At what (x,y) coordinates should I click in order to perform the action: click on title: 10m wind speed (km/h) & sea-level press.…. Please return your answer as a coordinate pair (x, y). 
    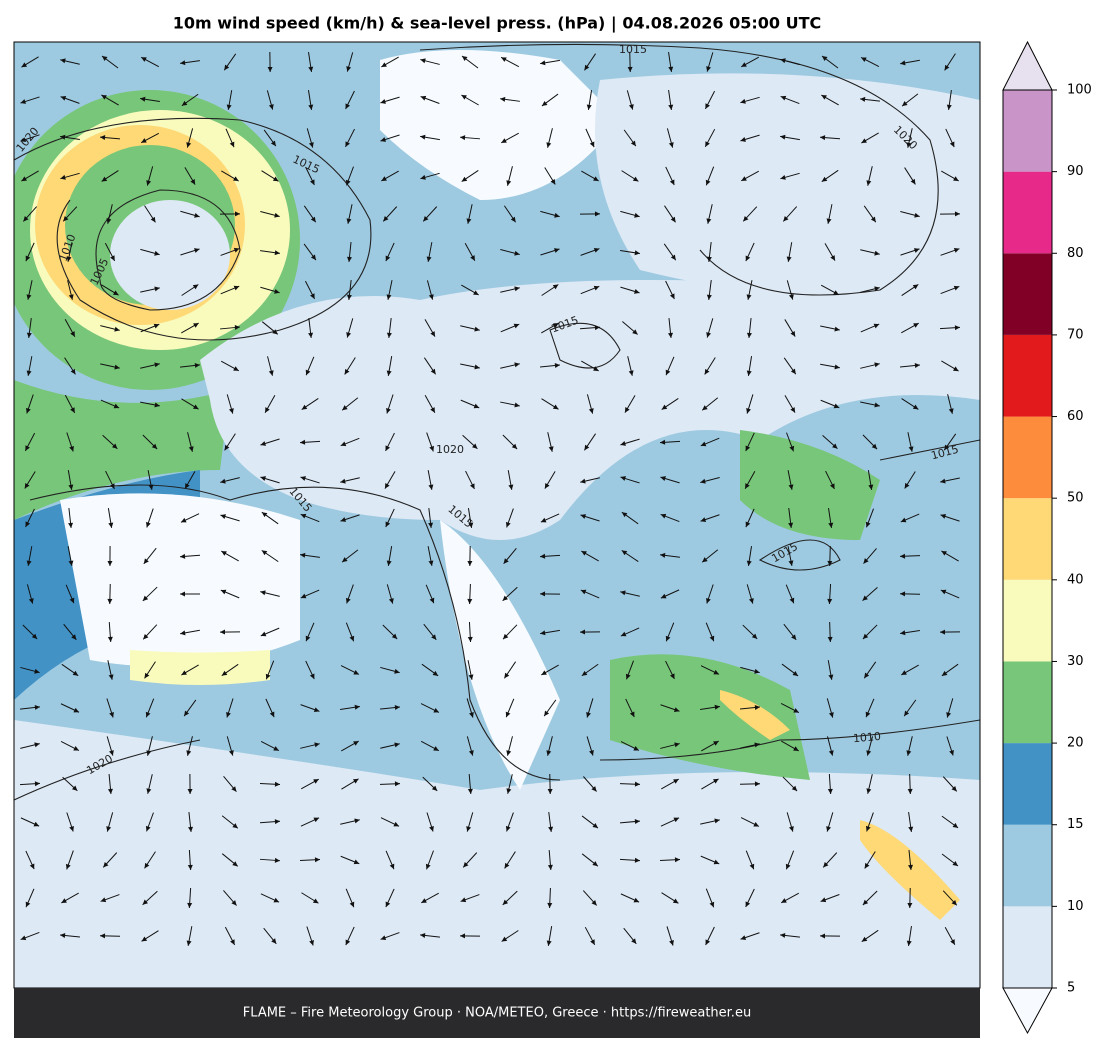
    Looking at the image, I should click on (497, 24).